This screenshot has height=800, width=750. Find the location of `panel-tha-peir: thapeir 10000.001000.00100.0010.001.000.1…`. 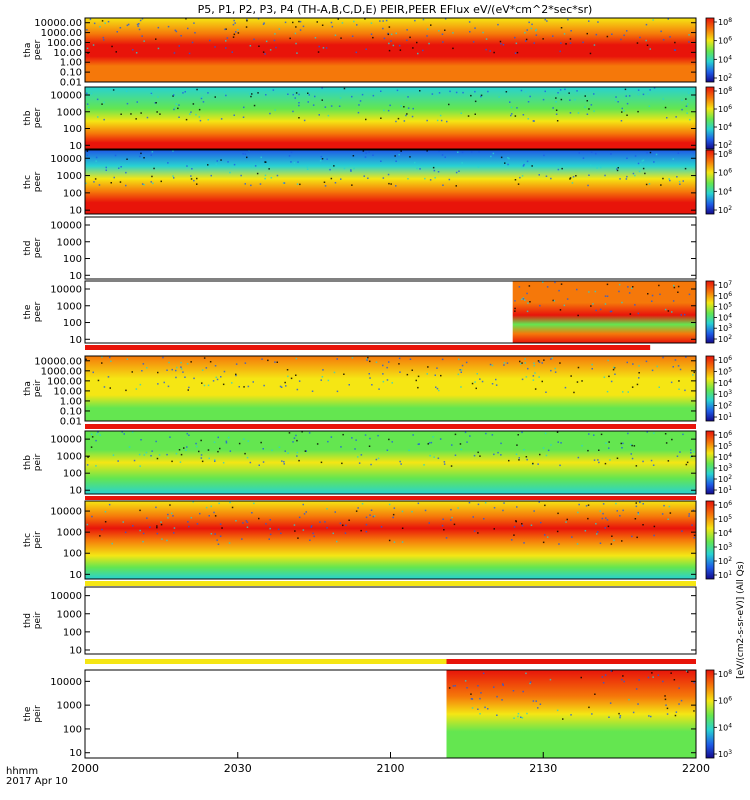

panel-tha-peir: thapeir 10000.001000.00100.0010.001.000.1… is located at coordinates (377, 391).